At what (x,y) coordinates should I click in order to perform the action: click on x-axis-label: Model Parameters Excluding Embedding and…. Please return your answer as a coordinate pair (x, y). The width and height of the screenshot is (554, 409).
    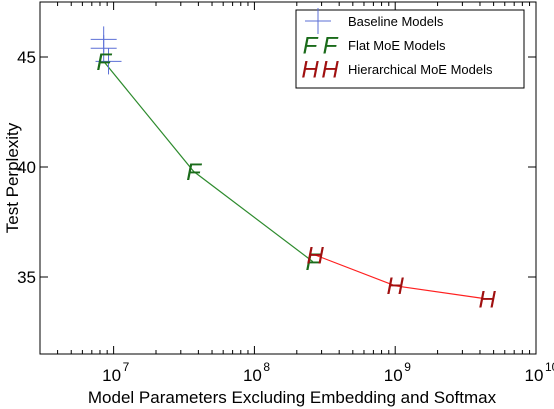
    Looking at the image, I should click on (292, 397).